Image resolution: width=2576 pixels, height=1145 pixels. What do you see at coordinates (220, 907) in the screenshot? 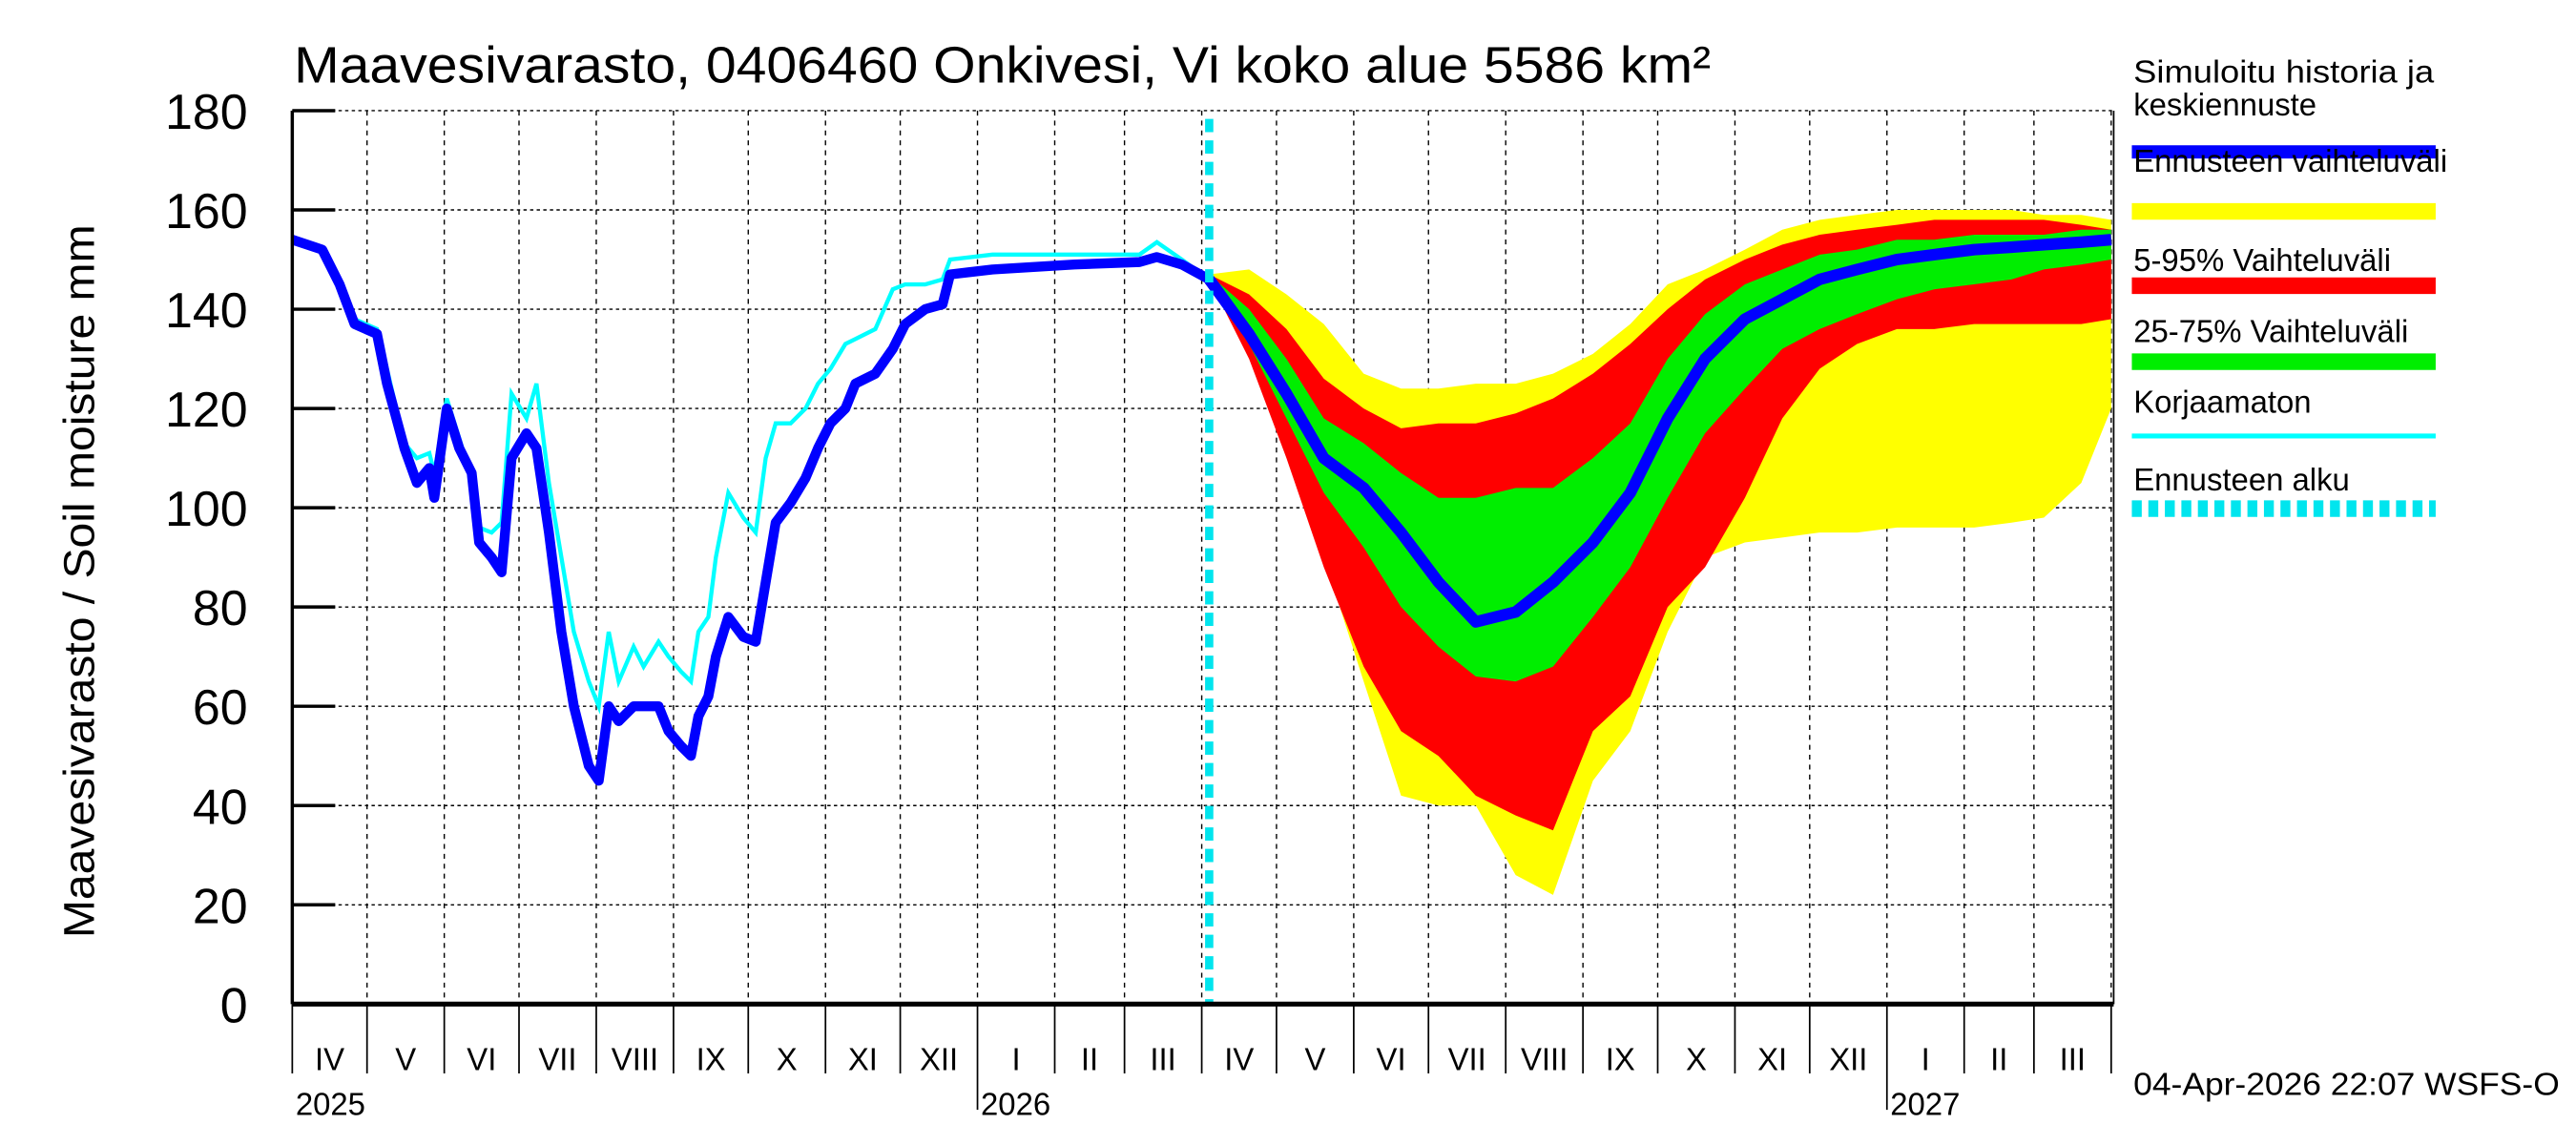
I see `y-tick-label: 20` at bounding box center [220, 907].